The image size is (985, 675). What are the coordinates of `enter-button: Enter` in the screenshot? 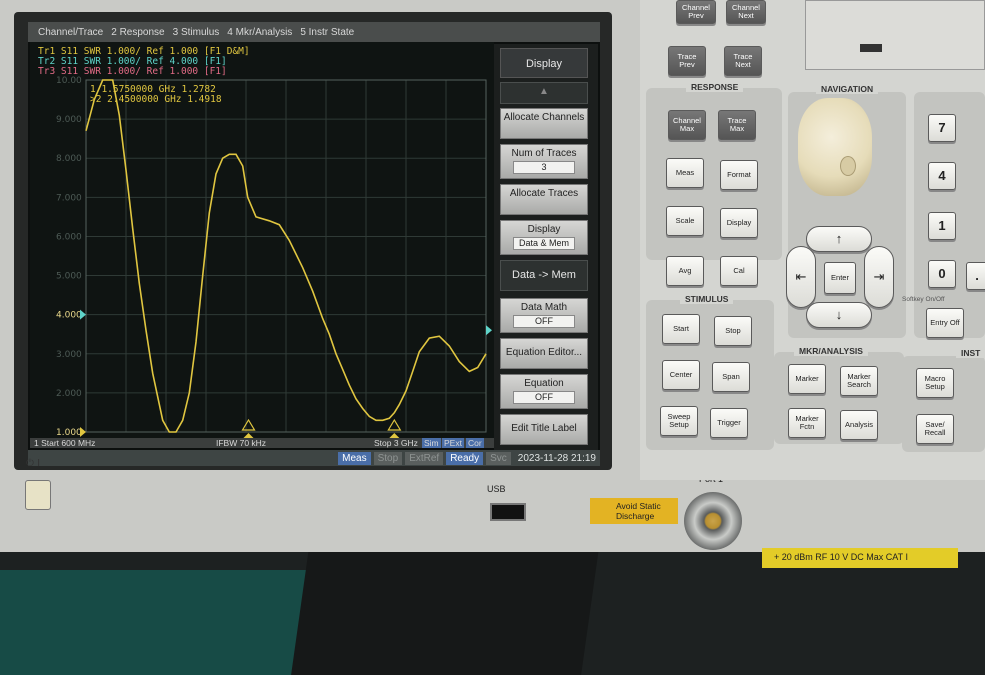 It's located at (840, 278).